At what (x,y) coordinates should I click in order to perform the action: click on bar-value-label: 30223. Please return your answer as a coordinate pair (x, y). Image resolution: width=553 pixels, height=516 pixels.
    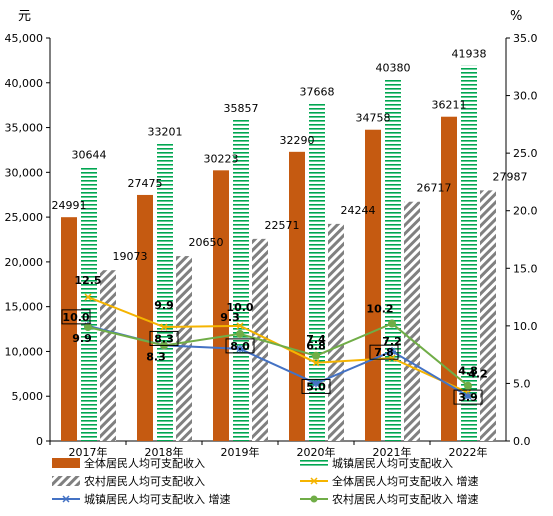
    Looking at the image, I should click on (221, 158).